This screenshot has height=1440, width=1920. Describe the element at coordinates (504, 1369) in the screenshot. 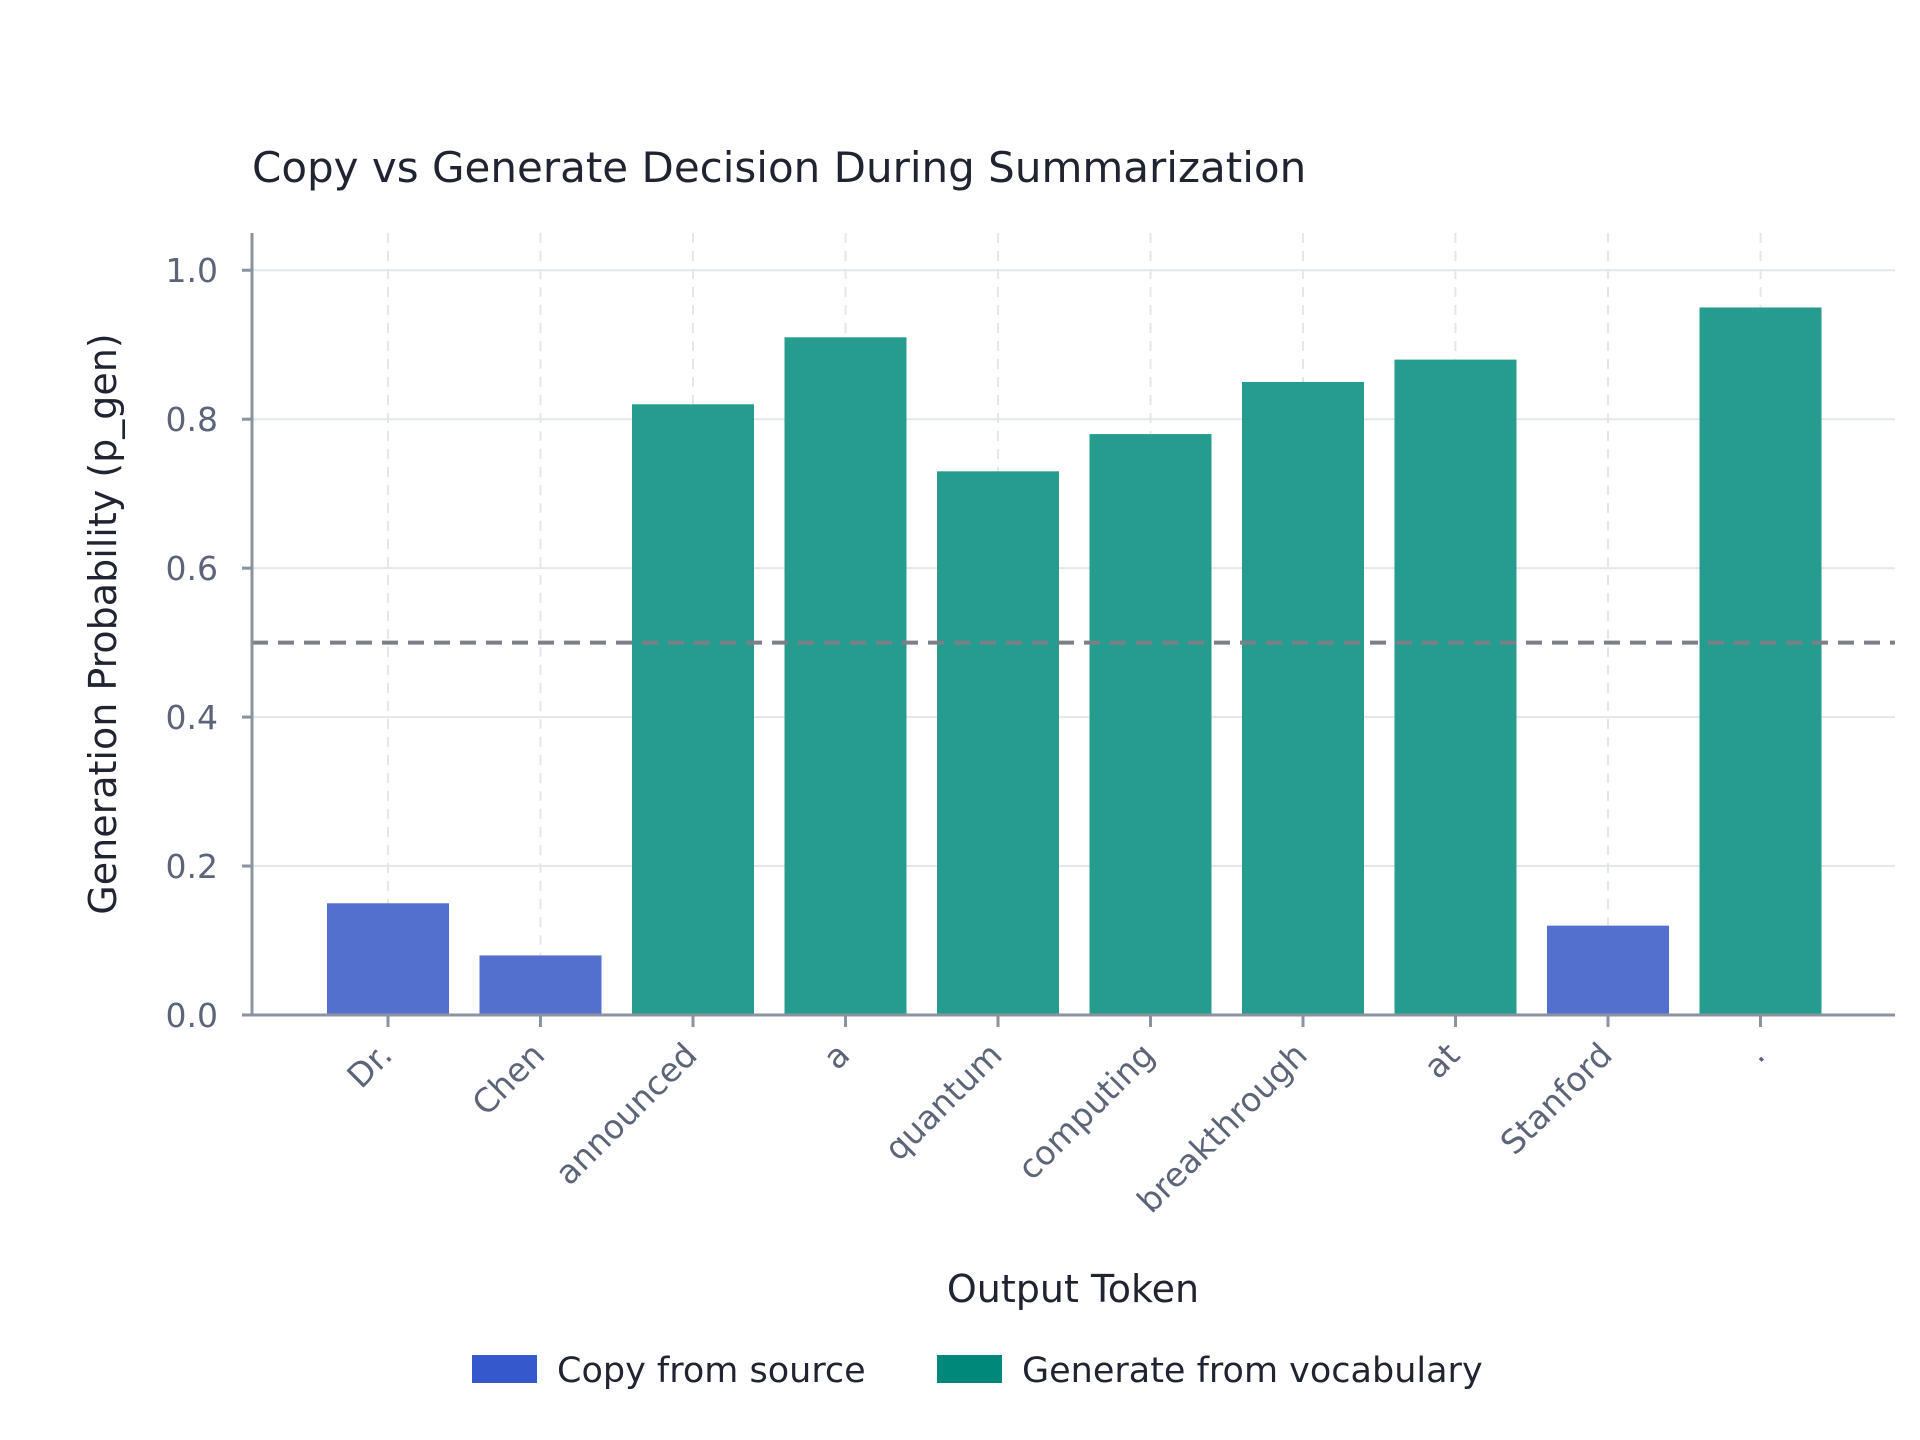

I see `legend-swatch-copy` at that location.